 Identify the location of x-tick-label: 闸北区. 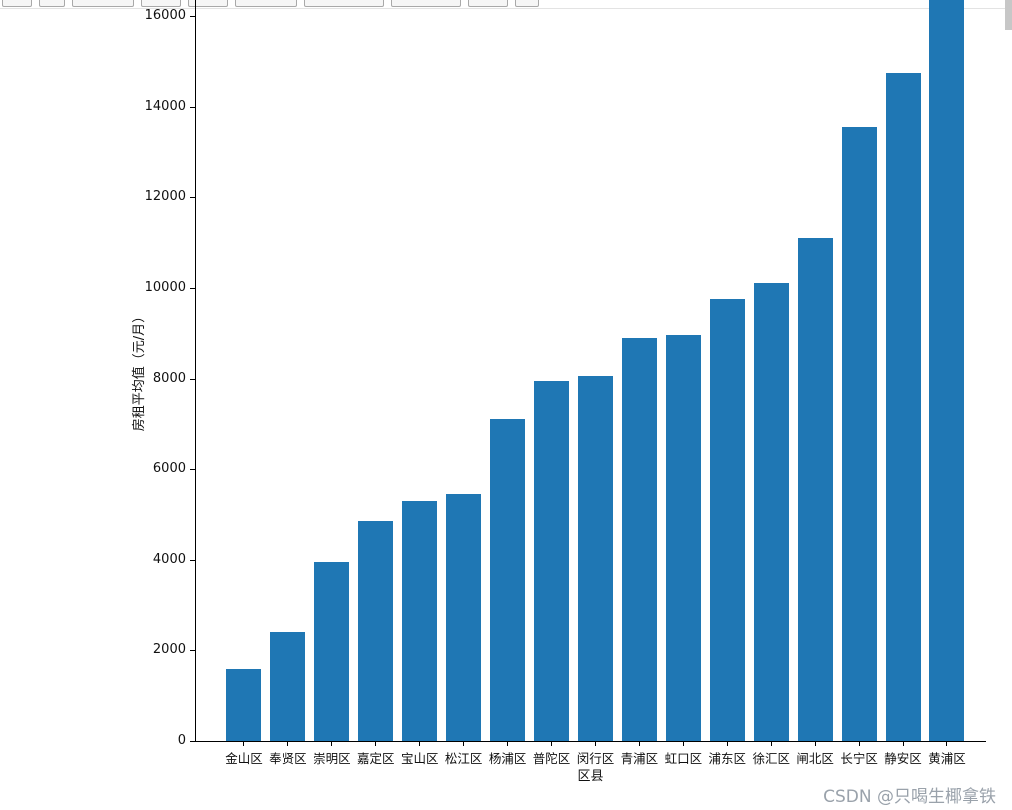
(815, 758).